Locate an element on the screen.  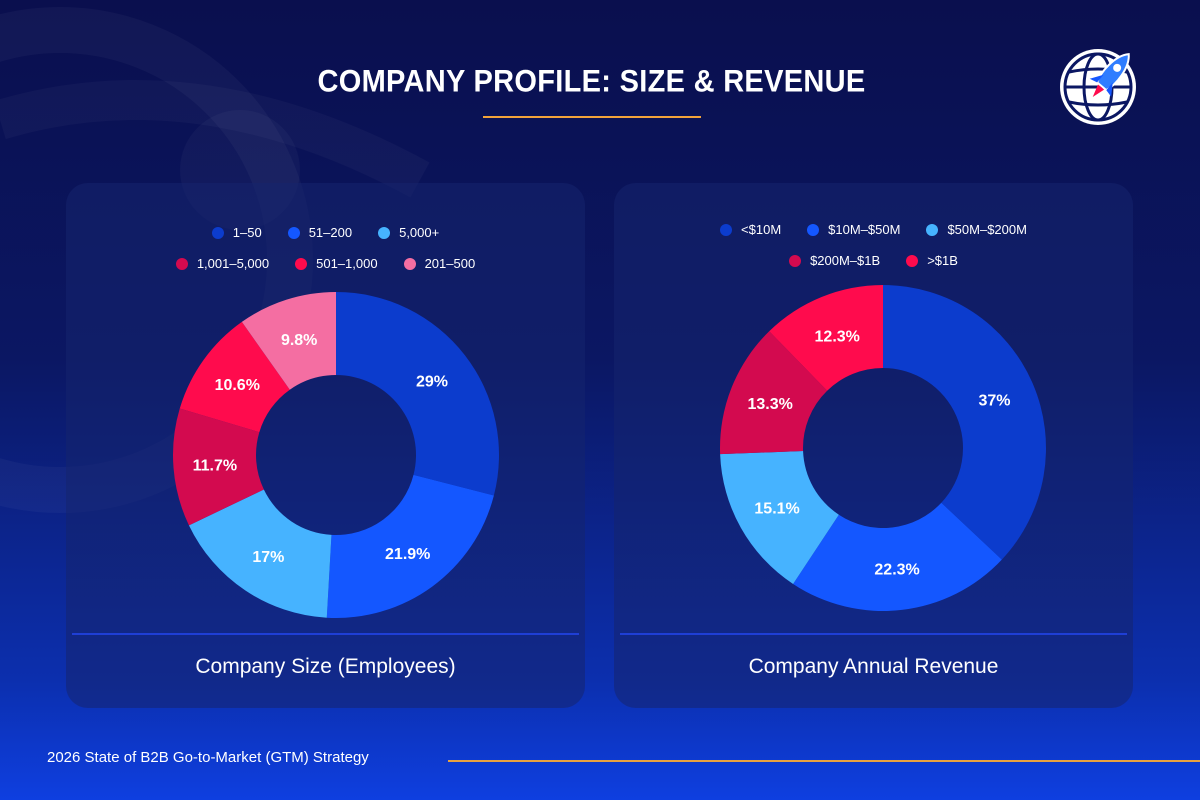
slice-value-label: 17% is located at coordinates (268, 557).